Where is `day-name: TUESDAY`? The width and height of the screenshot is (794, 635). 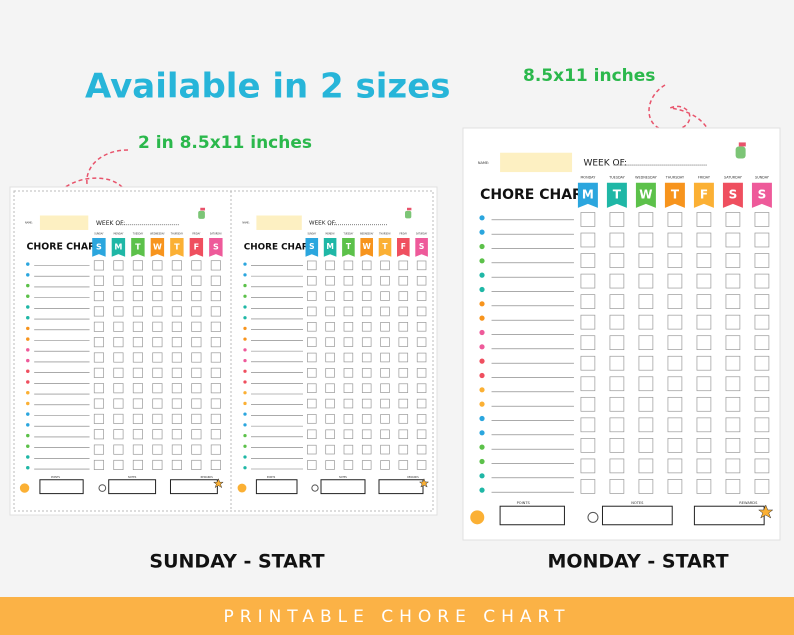
day-name: TUESDAY is located at coordinates (138, 233).